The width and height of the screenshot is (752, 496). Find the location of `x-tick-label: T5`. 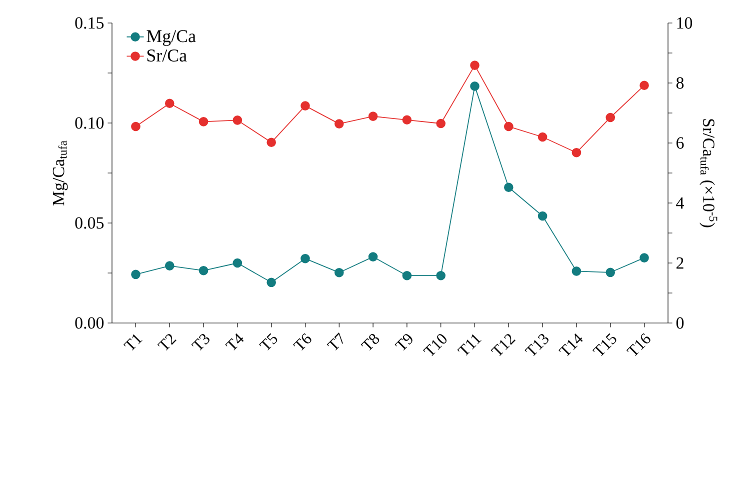

x-tick-label: T5 is located at coordinates (268, 341).